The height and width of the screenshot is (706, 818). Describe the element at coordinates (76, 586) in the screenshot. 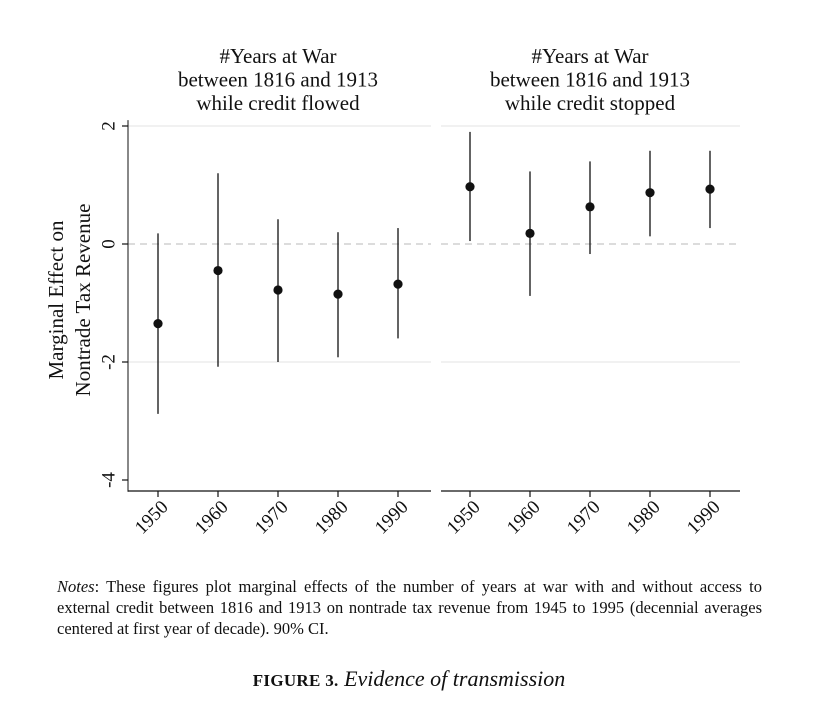

I see `notes-label: Notes` at that location.